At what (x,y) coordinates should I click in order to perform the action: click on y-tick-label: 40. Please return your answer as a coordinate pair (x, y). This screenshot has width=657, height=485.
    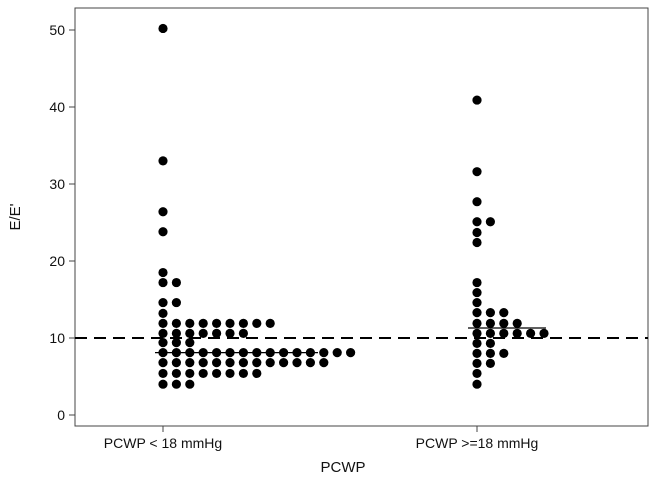
    Looking at the image, I should click on (57, 107).